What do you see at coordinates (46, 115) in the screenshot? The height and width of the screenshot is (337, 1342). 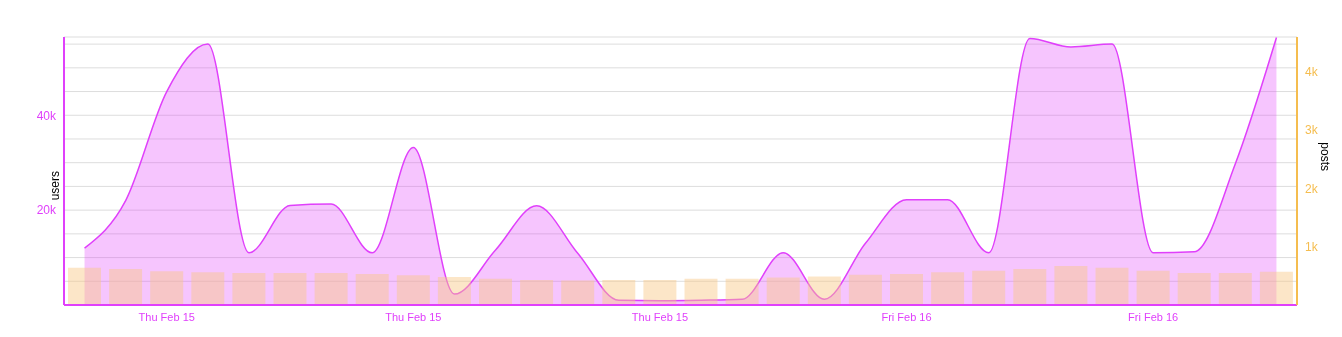 I see `y-tick-label: 40k` at bounding box center [46, 115].